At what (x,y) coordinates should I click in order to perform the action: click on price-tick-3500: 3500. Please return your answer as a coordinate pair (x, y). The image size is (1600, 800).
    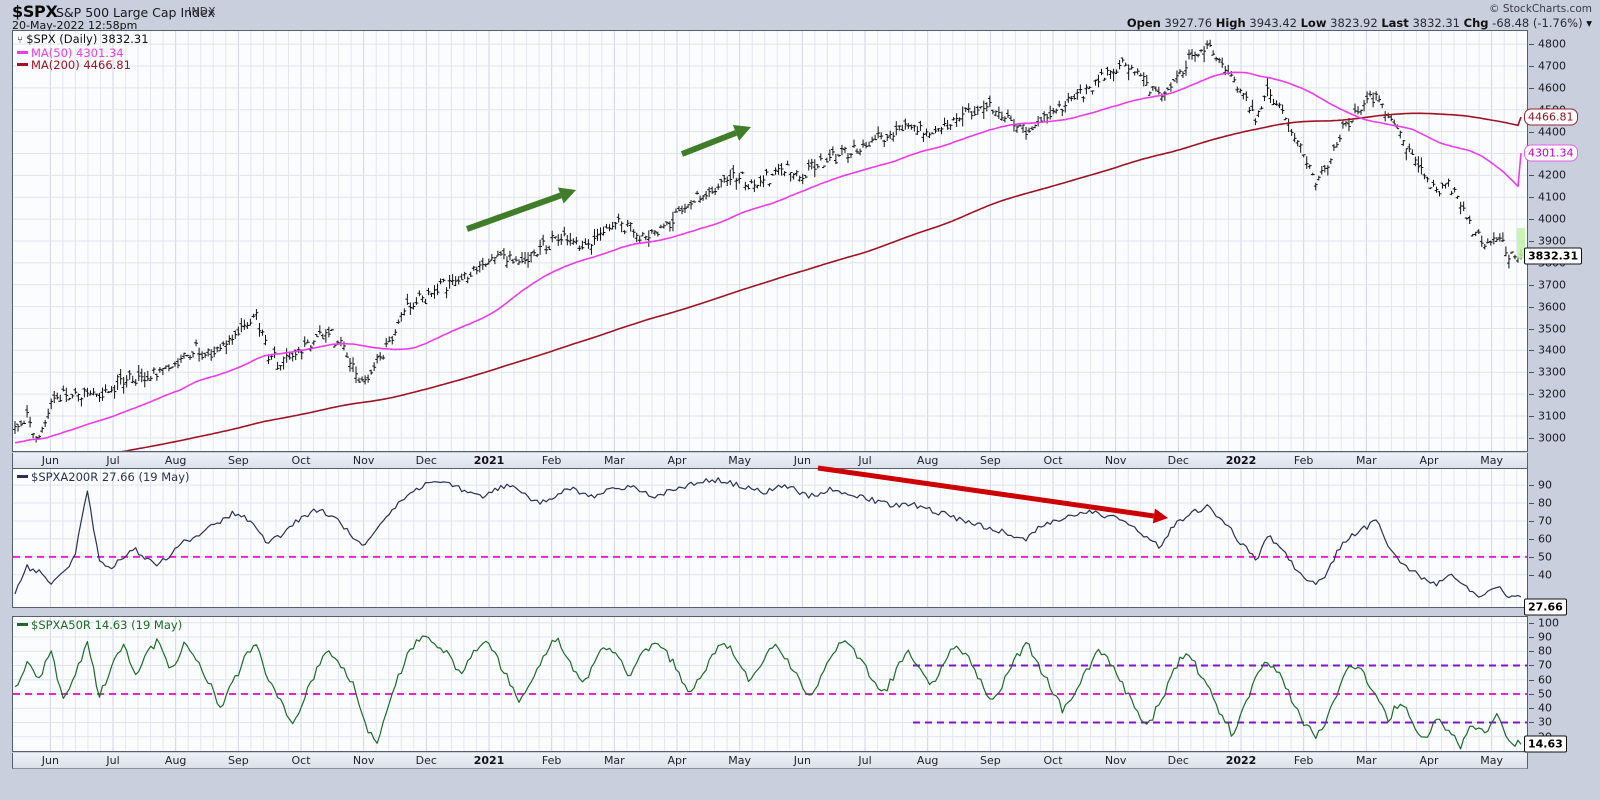
    Looking at the image, I should click on (1552, 328).